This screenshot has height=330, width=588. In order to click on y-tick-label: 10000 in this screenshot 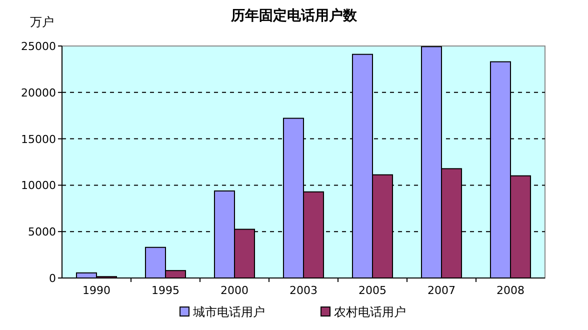, I will do `click(38, 185)`.